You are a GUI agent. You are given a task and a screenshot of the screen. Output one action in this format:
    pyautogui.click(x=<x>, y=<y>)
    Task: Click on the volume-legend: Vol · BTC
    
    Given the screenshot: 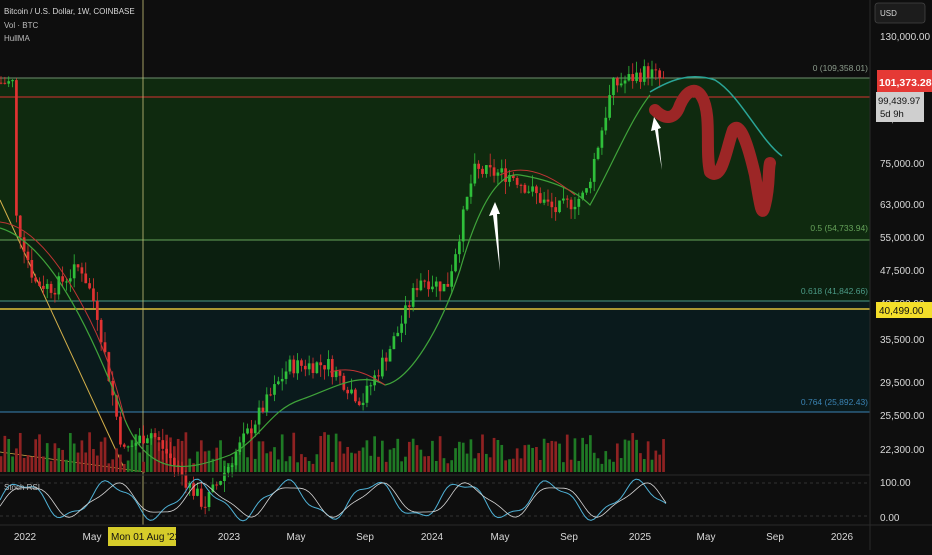 What is the action you would take?
    pyautogui.click(x=21, y=25)
    